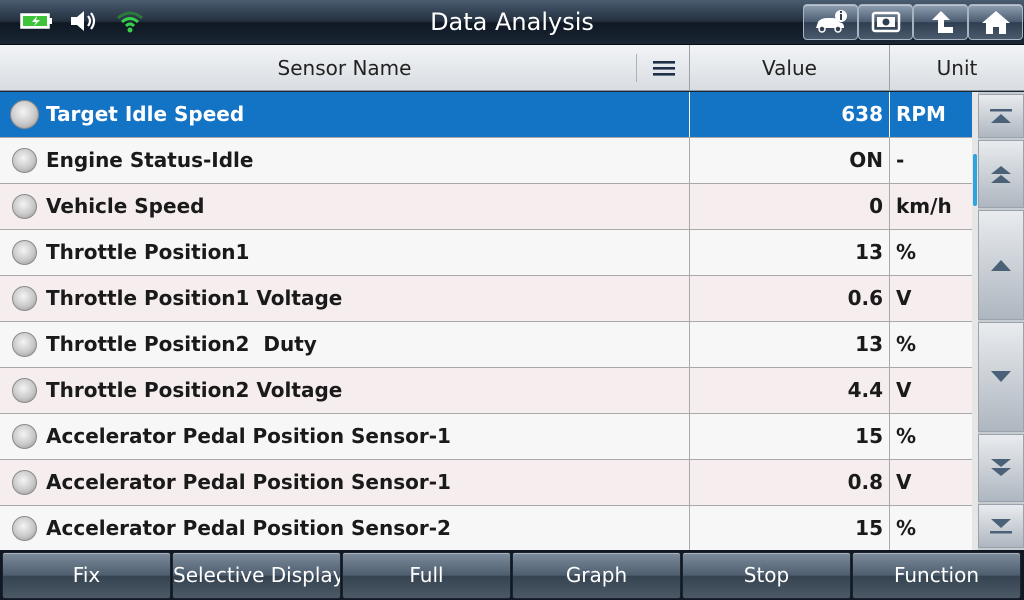 The width and height of the screenshot is (1024, 600). What do you see at coordinates (924, 206) in the screenshot?
I see `sensor-unit: km/h` at bounding box center [924, 206].